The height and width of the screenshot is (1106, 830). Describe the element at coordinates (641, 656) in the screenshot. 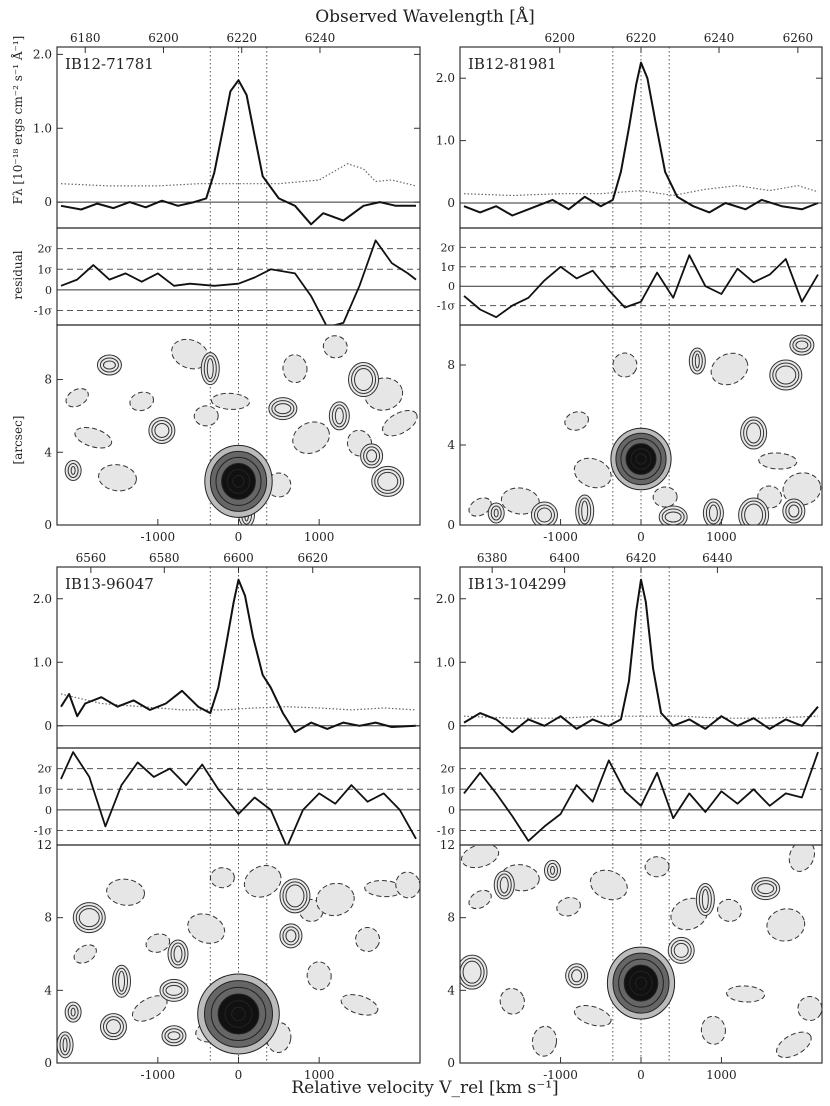

I see `flux-plot-area` at that location.